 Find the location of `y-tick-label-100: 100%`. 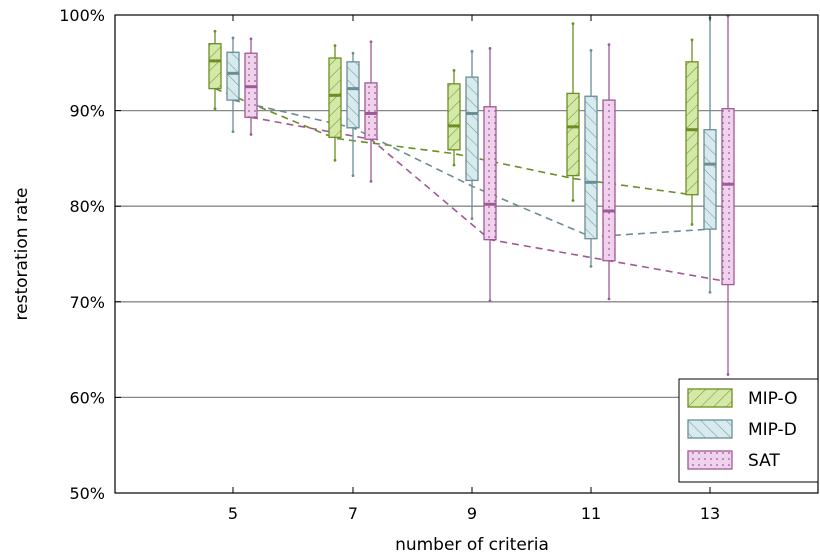

y-tick-label-100: 100% is located at coordinates (82, 15).